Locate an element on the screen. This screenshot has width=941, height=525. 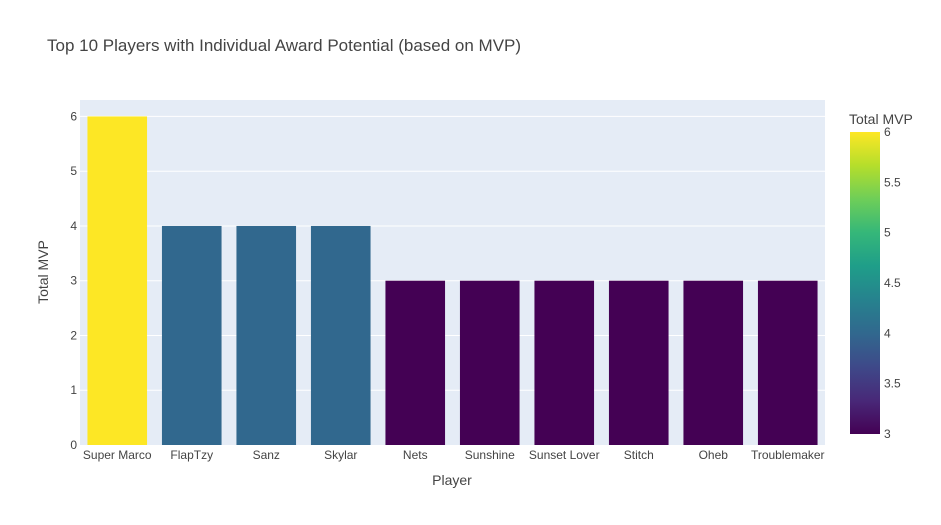
y-tick-label: 1 is located at coordinates (73, 390).